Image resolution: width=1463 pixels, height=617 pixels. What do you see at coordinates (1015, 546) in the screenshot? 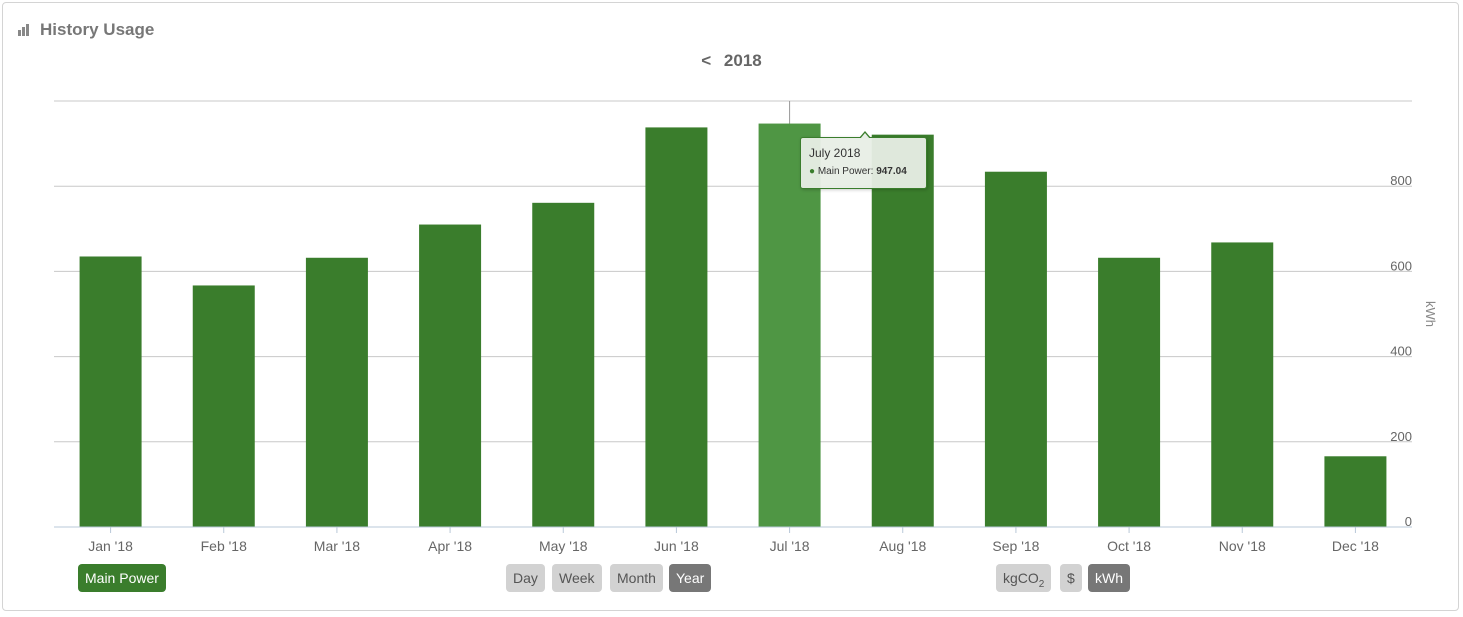
I see `x-tick-label: Sep '18` at bounding box center [1015, 546].